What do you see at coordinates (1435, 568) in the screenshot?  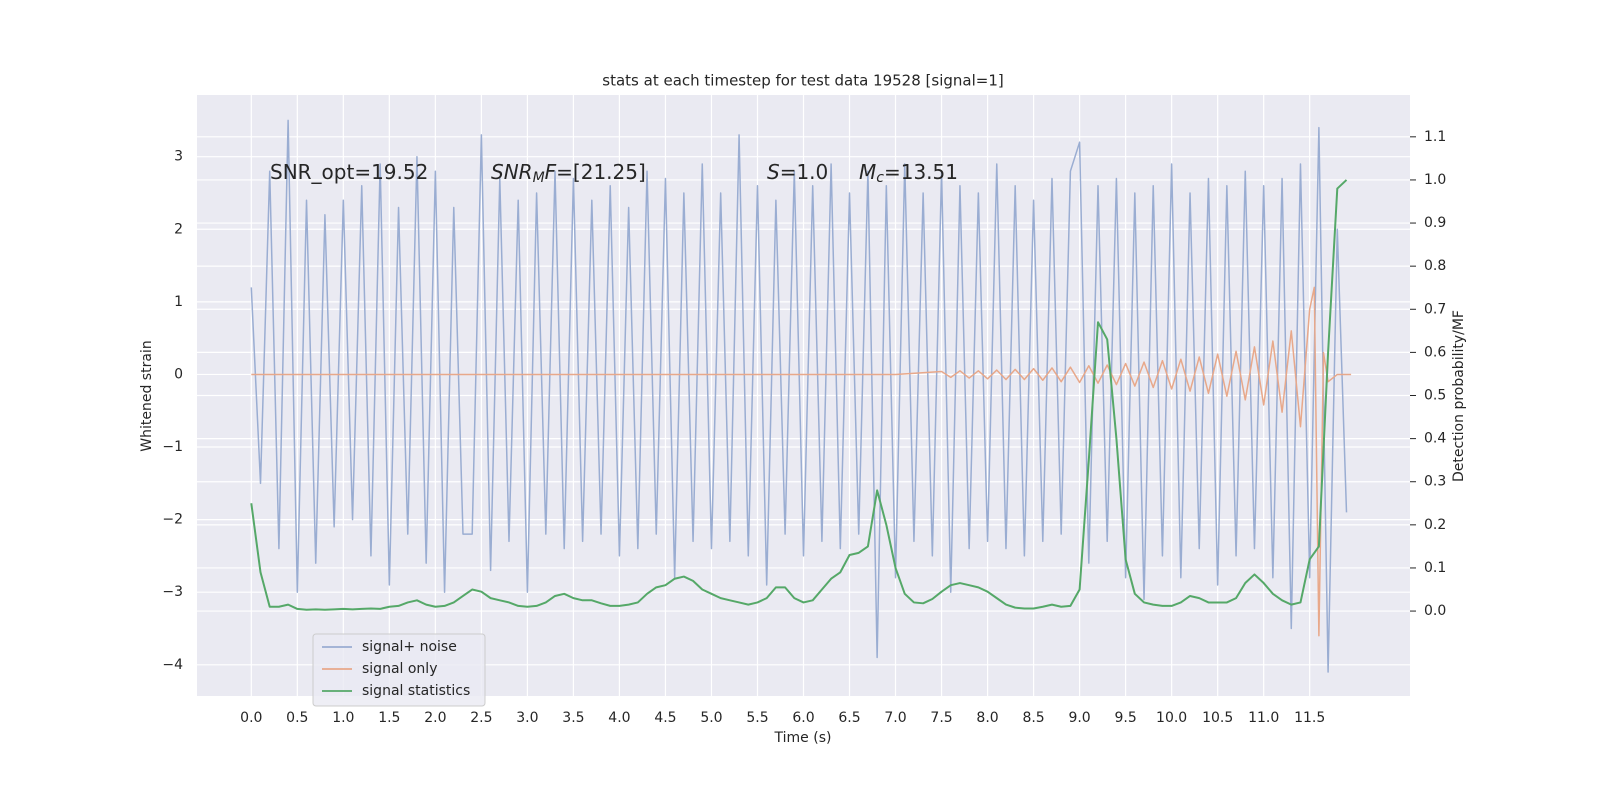 I see `y2-tick-label: 0.1` at bounding box center [1435, 568].